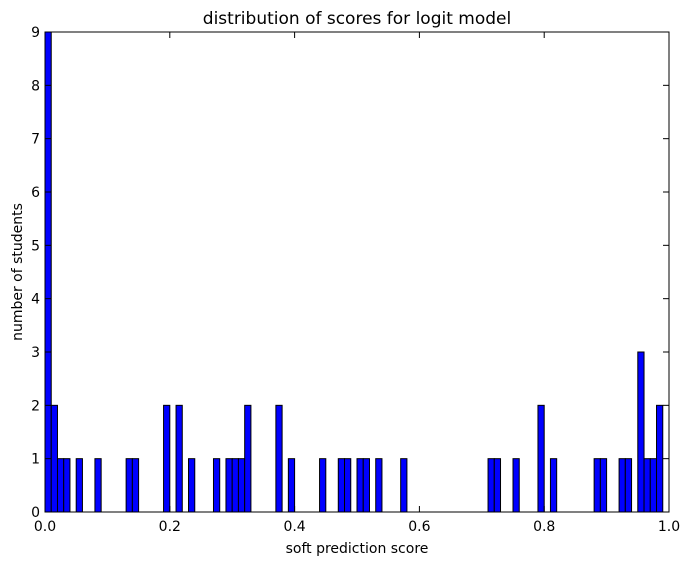  What do you see at coordinates (35, 193) in the screenshot?
I see `y-tick-label: 6` at bounding box center [35, 193].